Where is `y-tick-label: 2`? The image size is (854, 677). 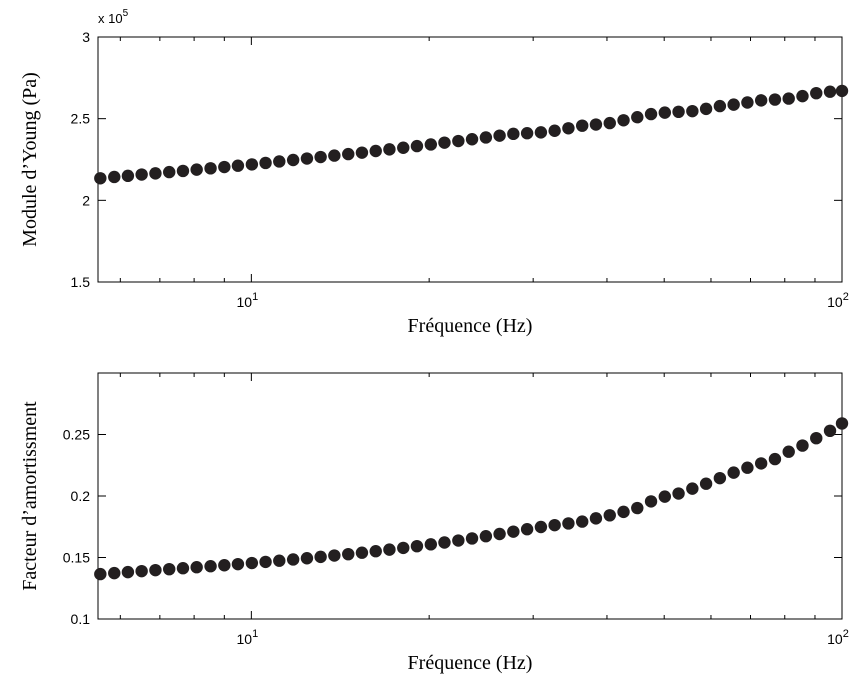 y-tick-label: 2 is located at coordinates (86, 200).